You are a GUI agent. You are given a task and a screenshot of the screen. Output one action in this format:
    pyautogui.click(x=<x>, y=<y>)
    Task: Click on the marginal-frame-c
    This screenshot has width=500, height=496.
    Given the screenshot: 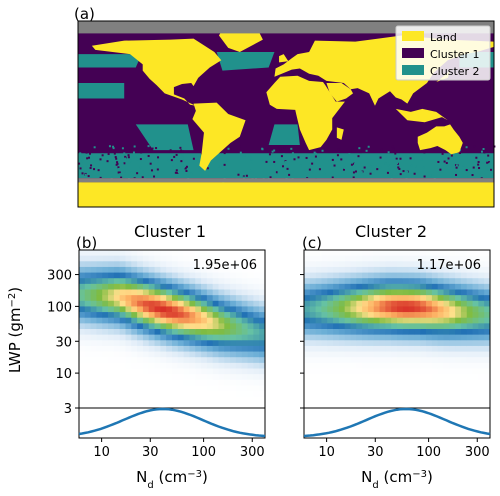 What is the action you would take?
    pyautogui.click(x=397, y=423)
    